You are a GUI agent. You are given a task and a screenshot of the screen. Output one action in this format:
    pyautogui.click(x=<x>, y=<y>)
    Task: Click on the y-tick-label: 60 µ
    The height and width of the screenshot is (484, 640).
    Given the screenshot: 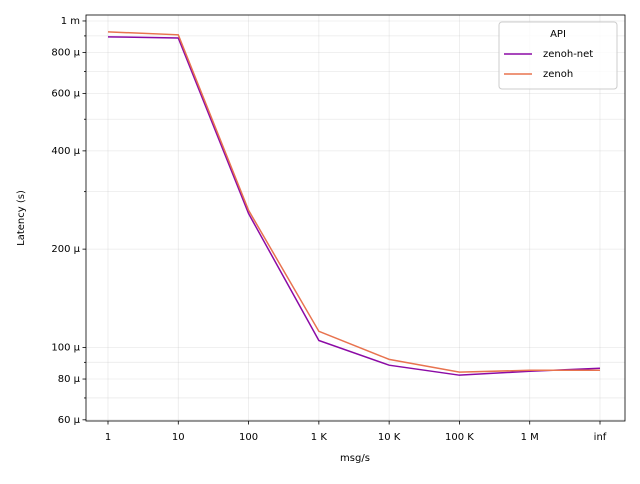 What is the action you would take?
    pyautogui.click(x=69, y=420)
    